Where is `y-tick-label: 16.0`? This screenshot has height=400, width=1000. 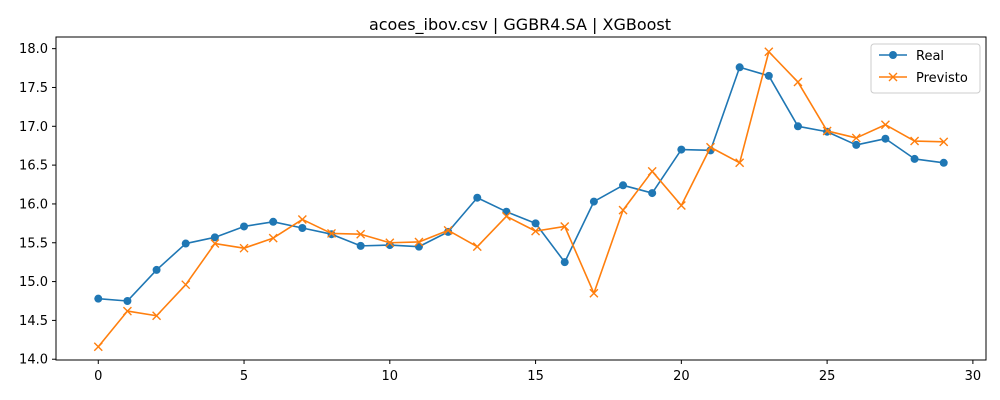
y-tick-label: 16.0 is located at coordinates (33, 204).